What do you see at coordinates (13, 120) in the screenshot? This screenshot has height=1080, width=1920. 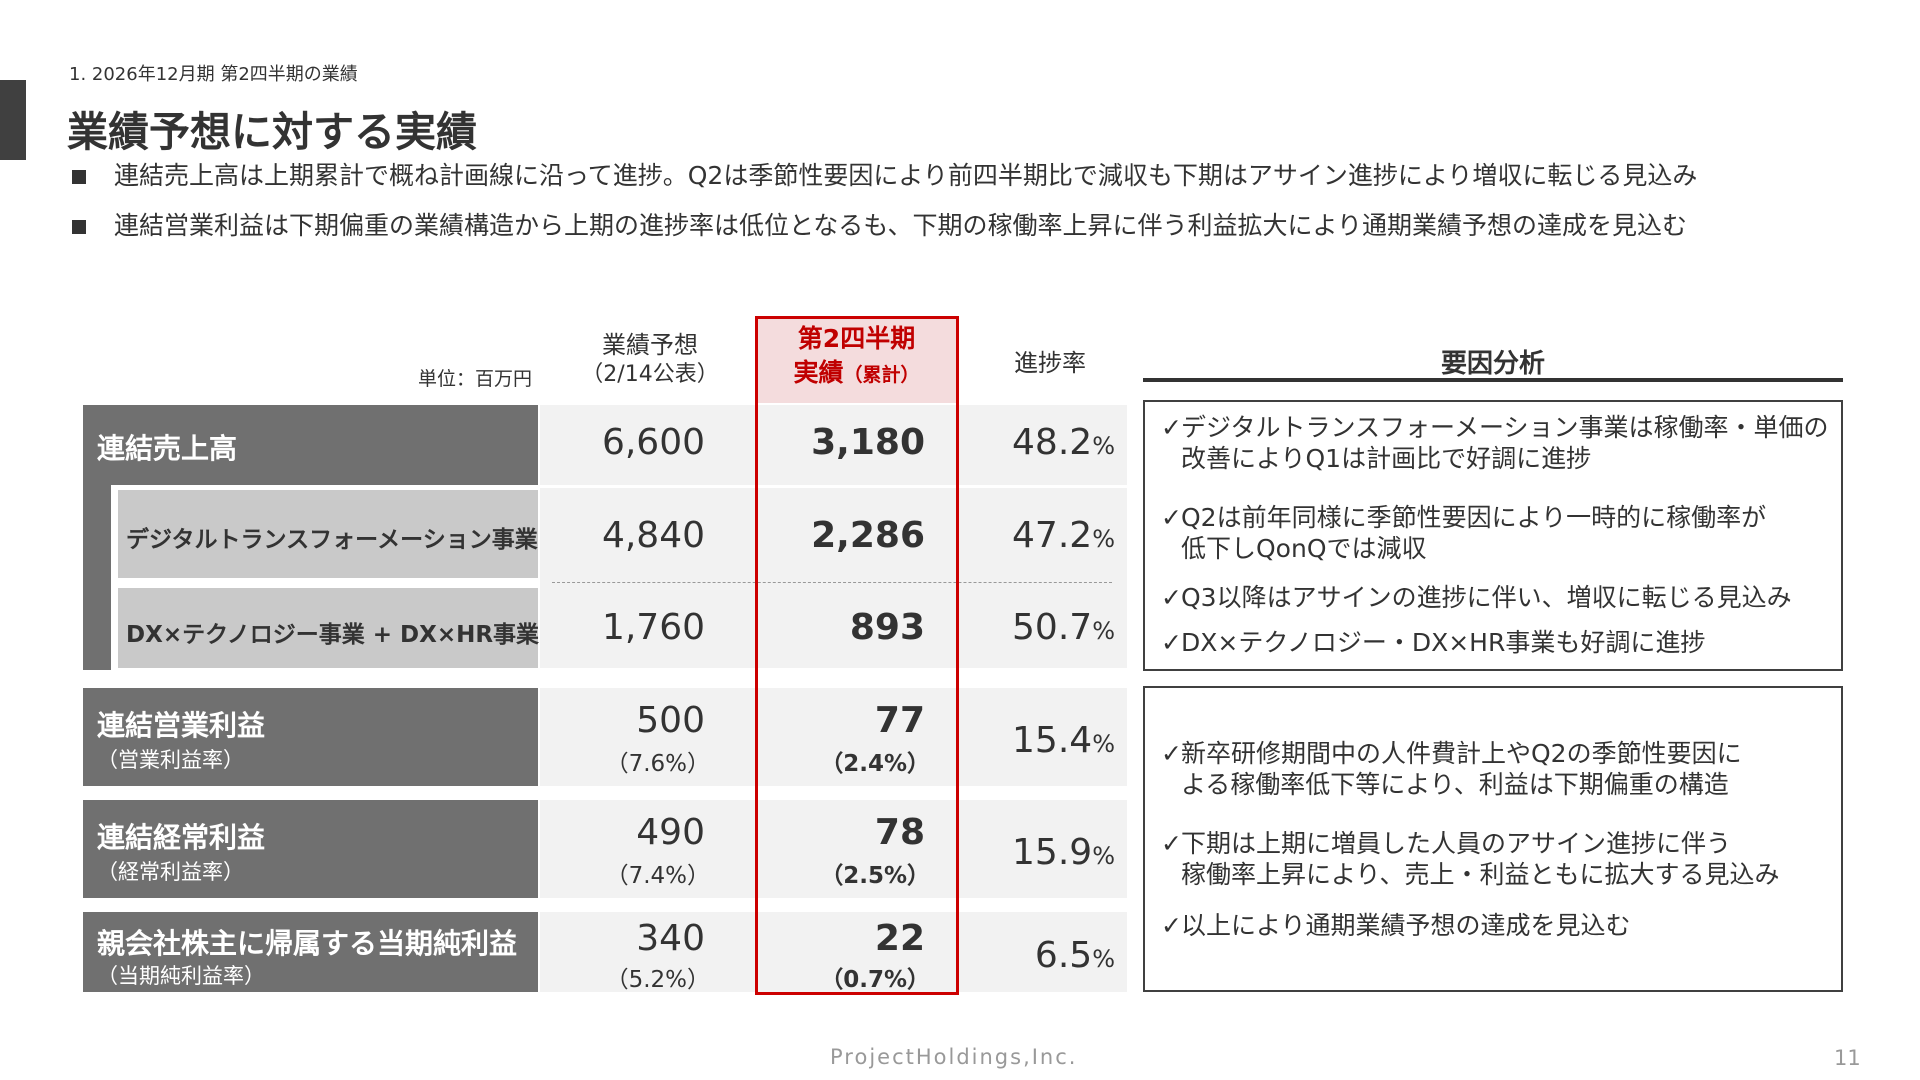 I see `title-accent-bar` at bounding box center [13, 120].